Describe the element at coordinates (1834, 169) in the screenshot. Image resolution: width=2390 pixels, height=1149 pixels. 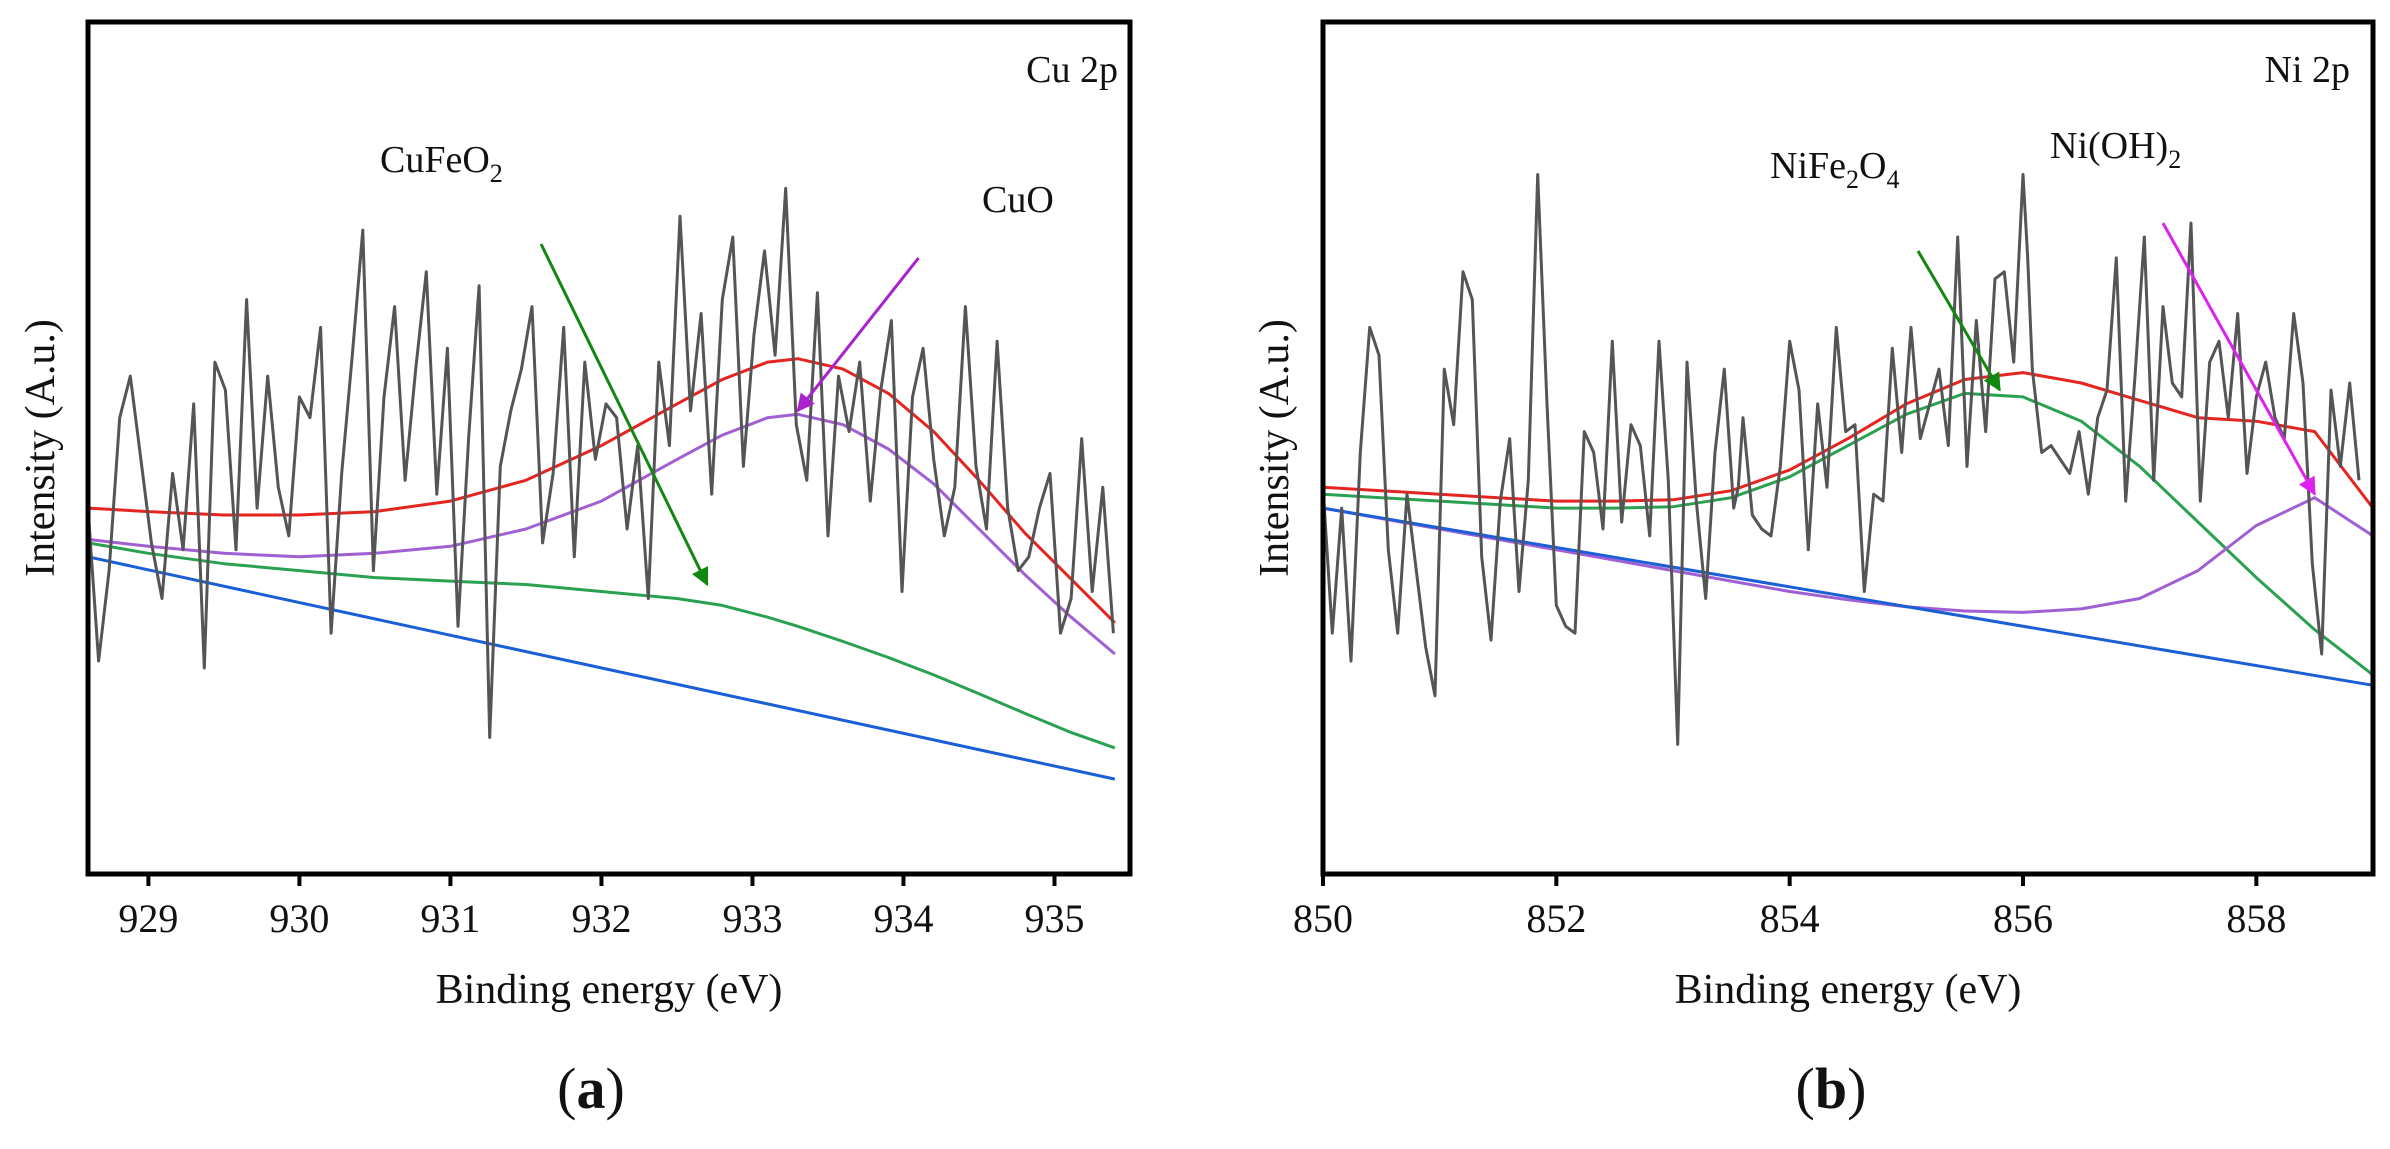
I see `annotation-nife2o4: NiFe2O4` at that location.